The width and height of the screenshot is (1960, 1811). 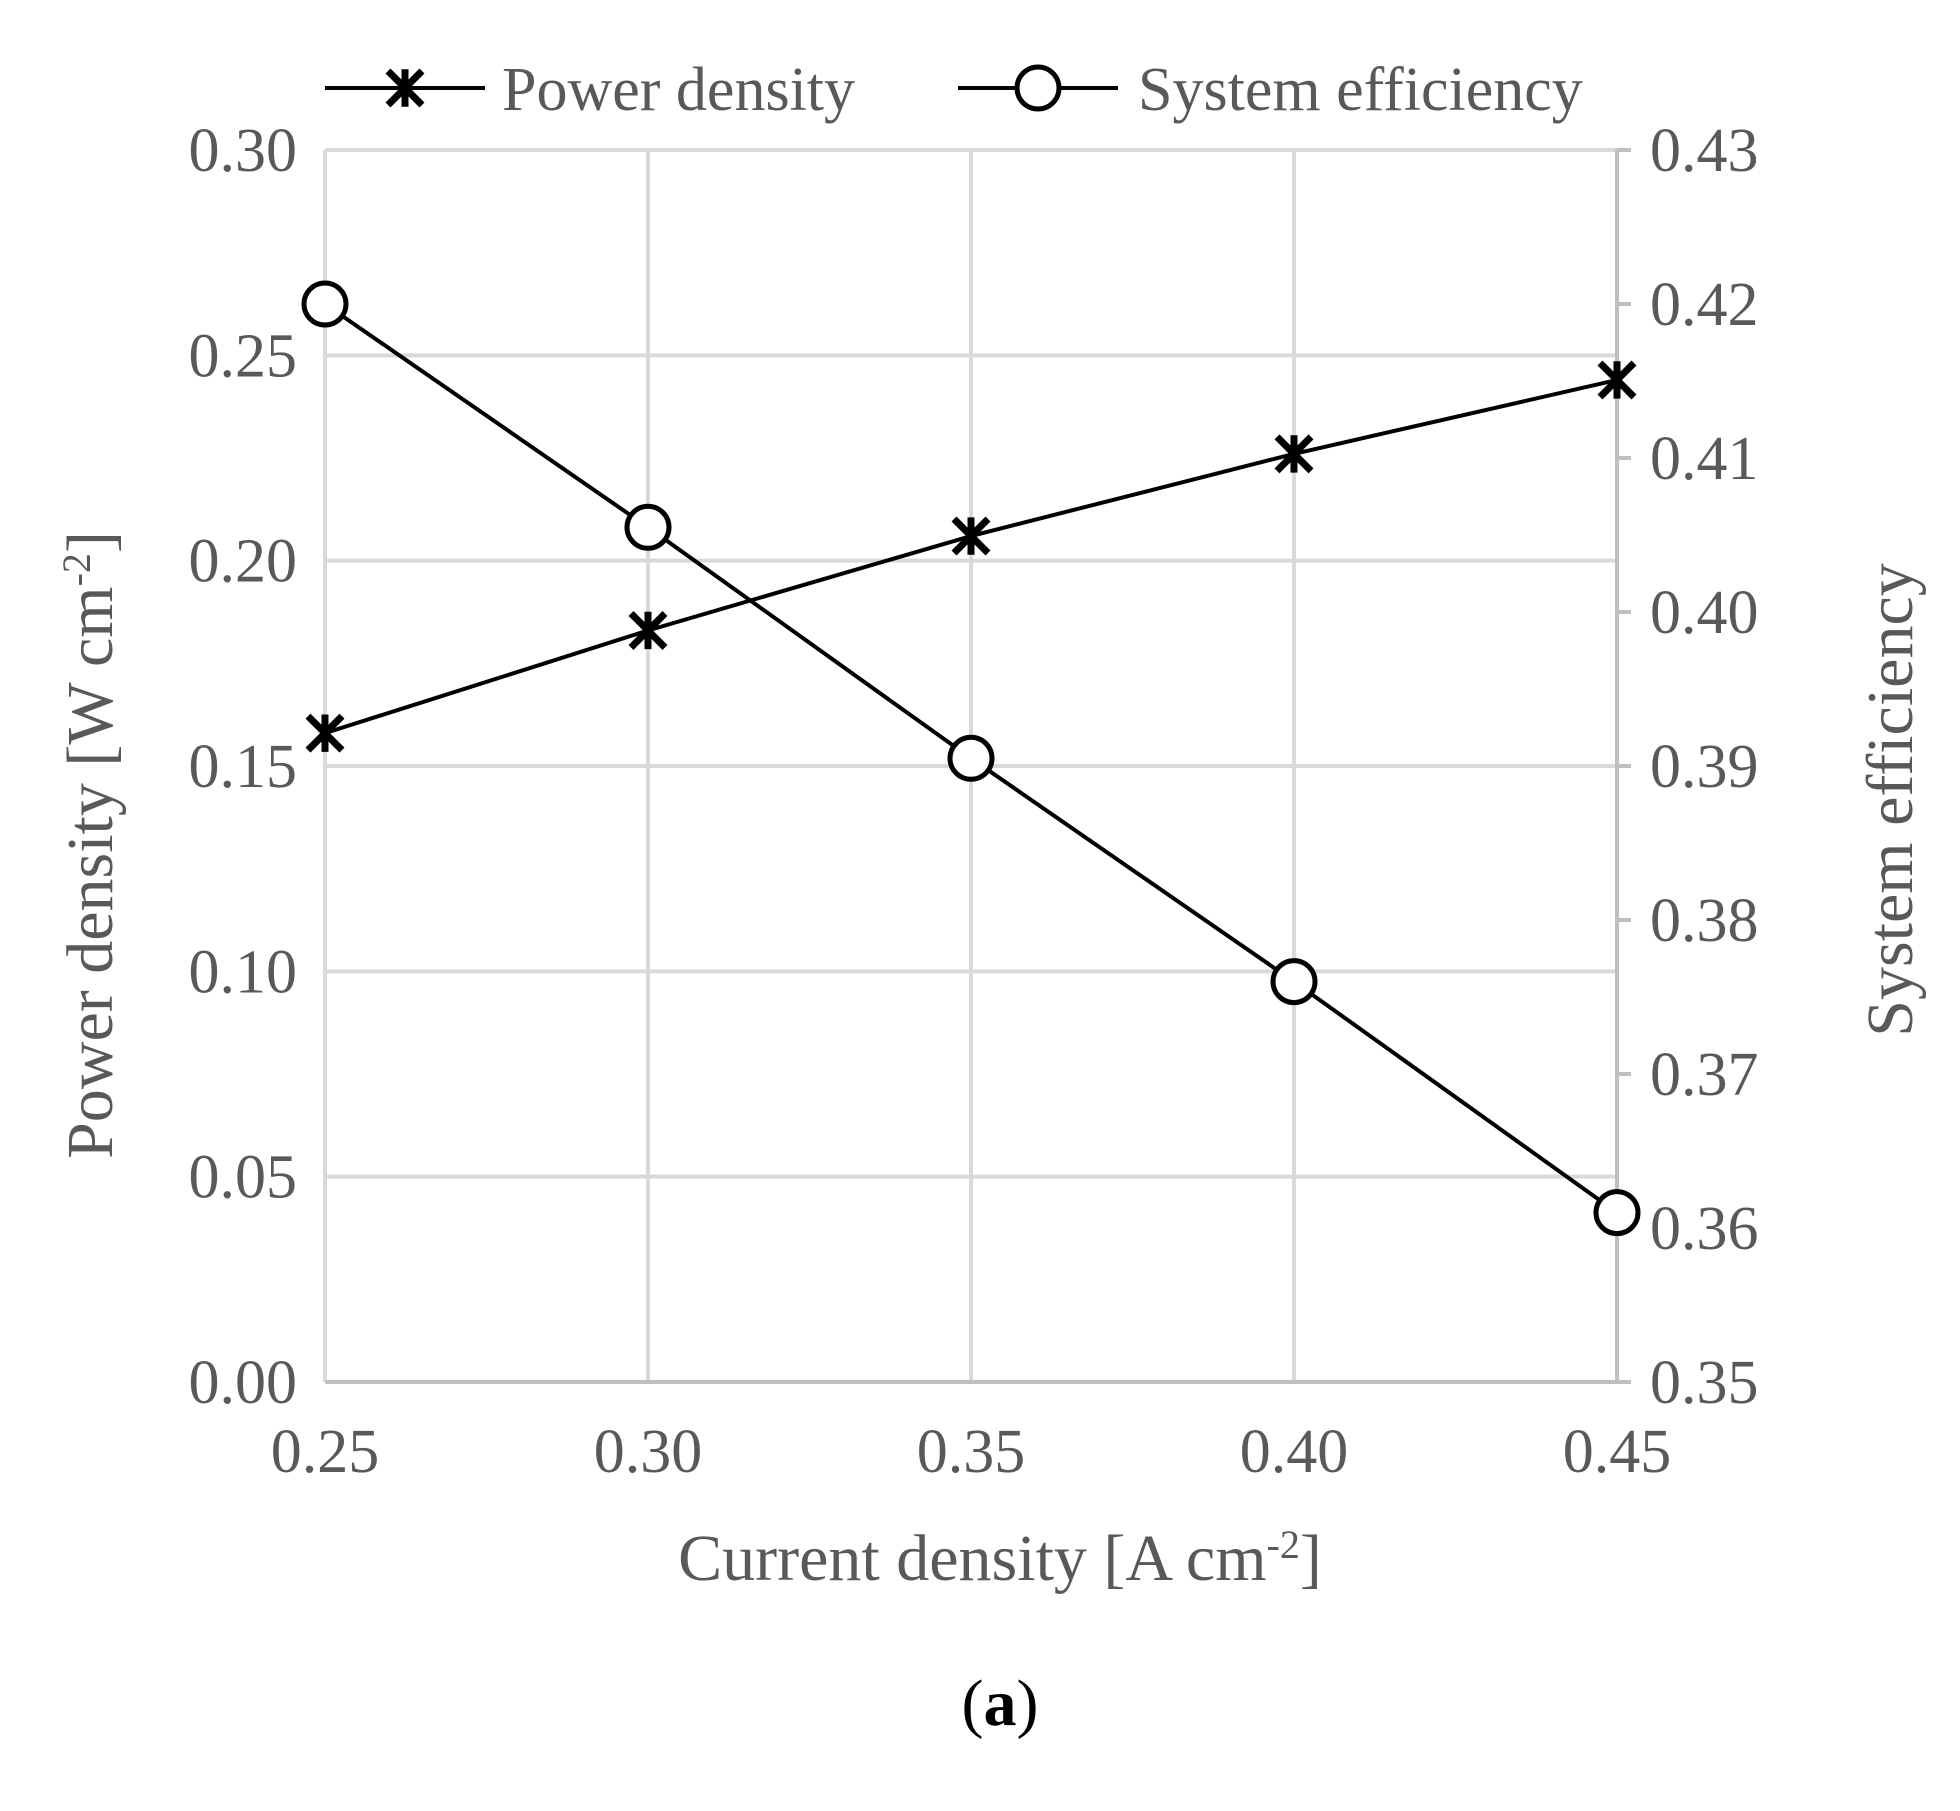 I want to click on x-tick-label: 0.30, so click(x=648, y=1452).